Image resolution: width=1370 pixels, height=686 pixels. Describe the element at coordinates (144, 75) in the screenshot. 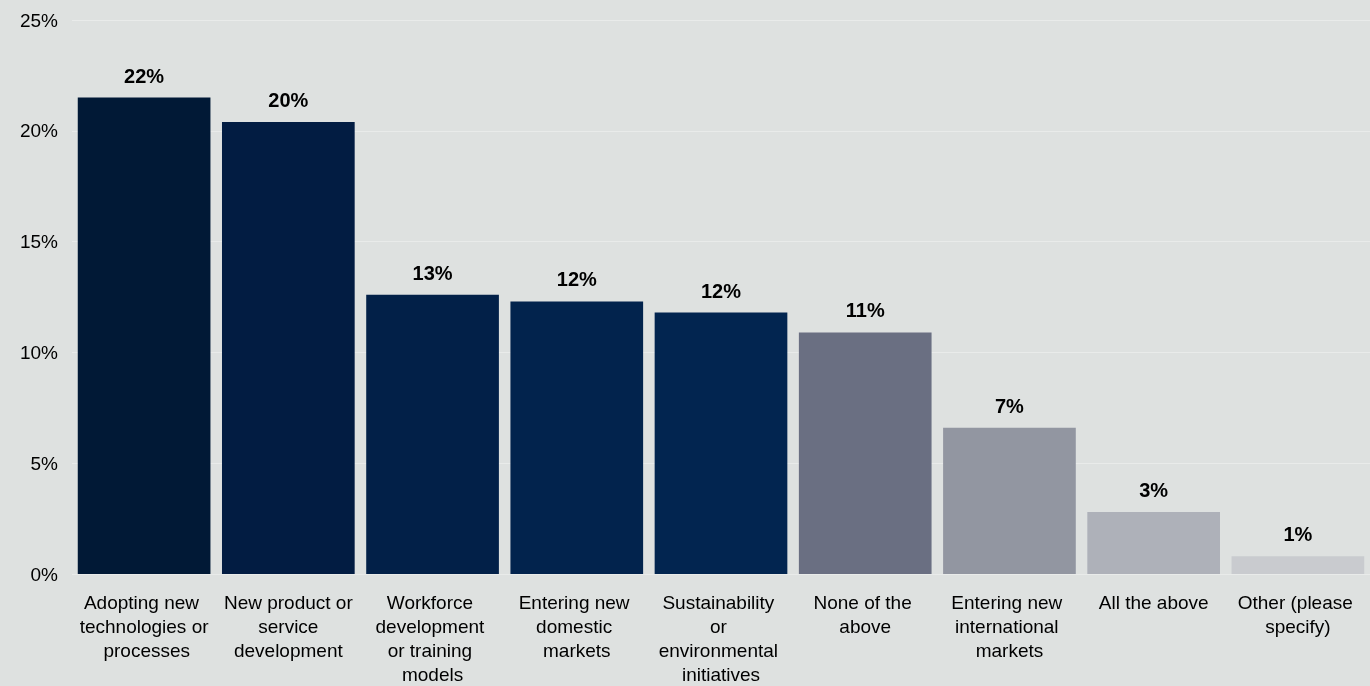

I see `data-label: 22%` at that location.